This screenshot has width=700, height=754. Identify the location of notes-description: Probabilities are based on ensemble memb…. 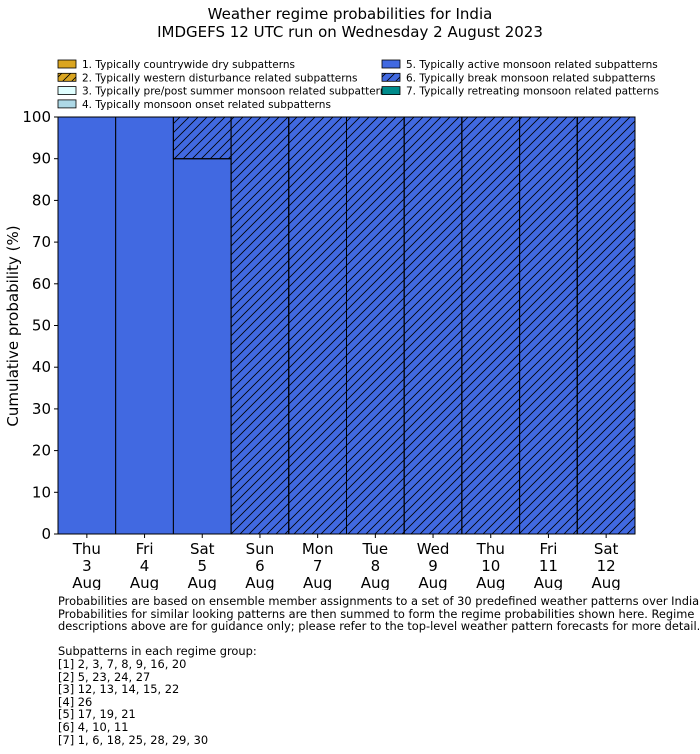
(379, 614).